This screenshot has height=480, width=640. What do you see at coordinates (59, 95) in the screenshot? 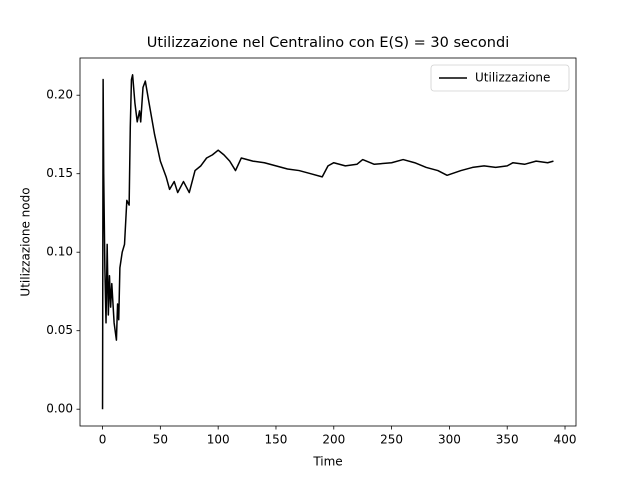
I see `y-tick-label: 0.20` at bounding box center [59, 95].